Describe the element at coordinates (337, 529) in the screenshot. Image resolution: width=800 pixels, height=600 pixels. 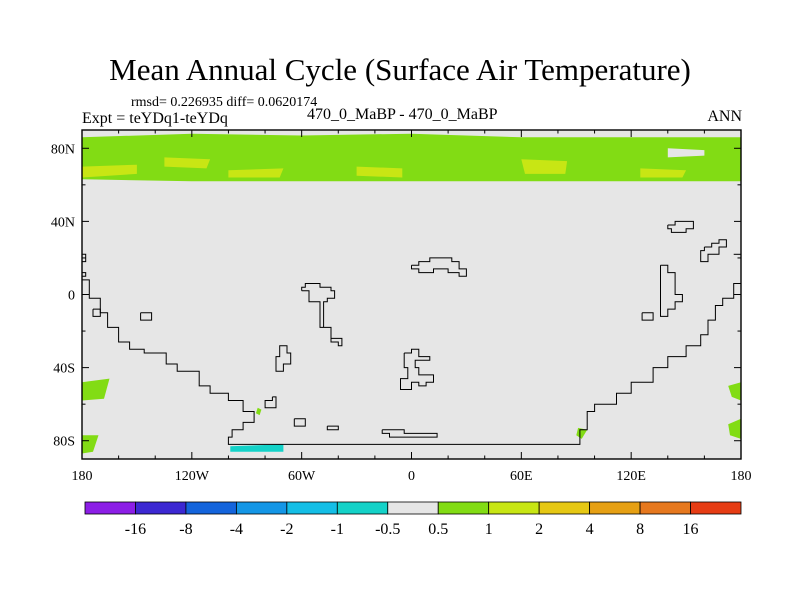
I see `colorbar-label: -1` at that location.